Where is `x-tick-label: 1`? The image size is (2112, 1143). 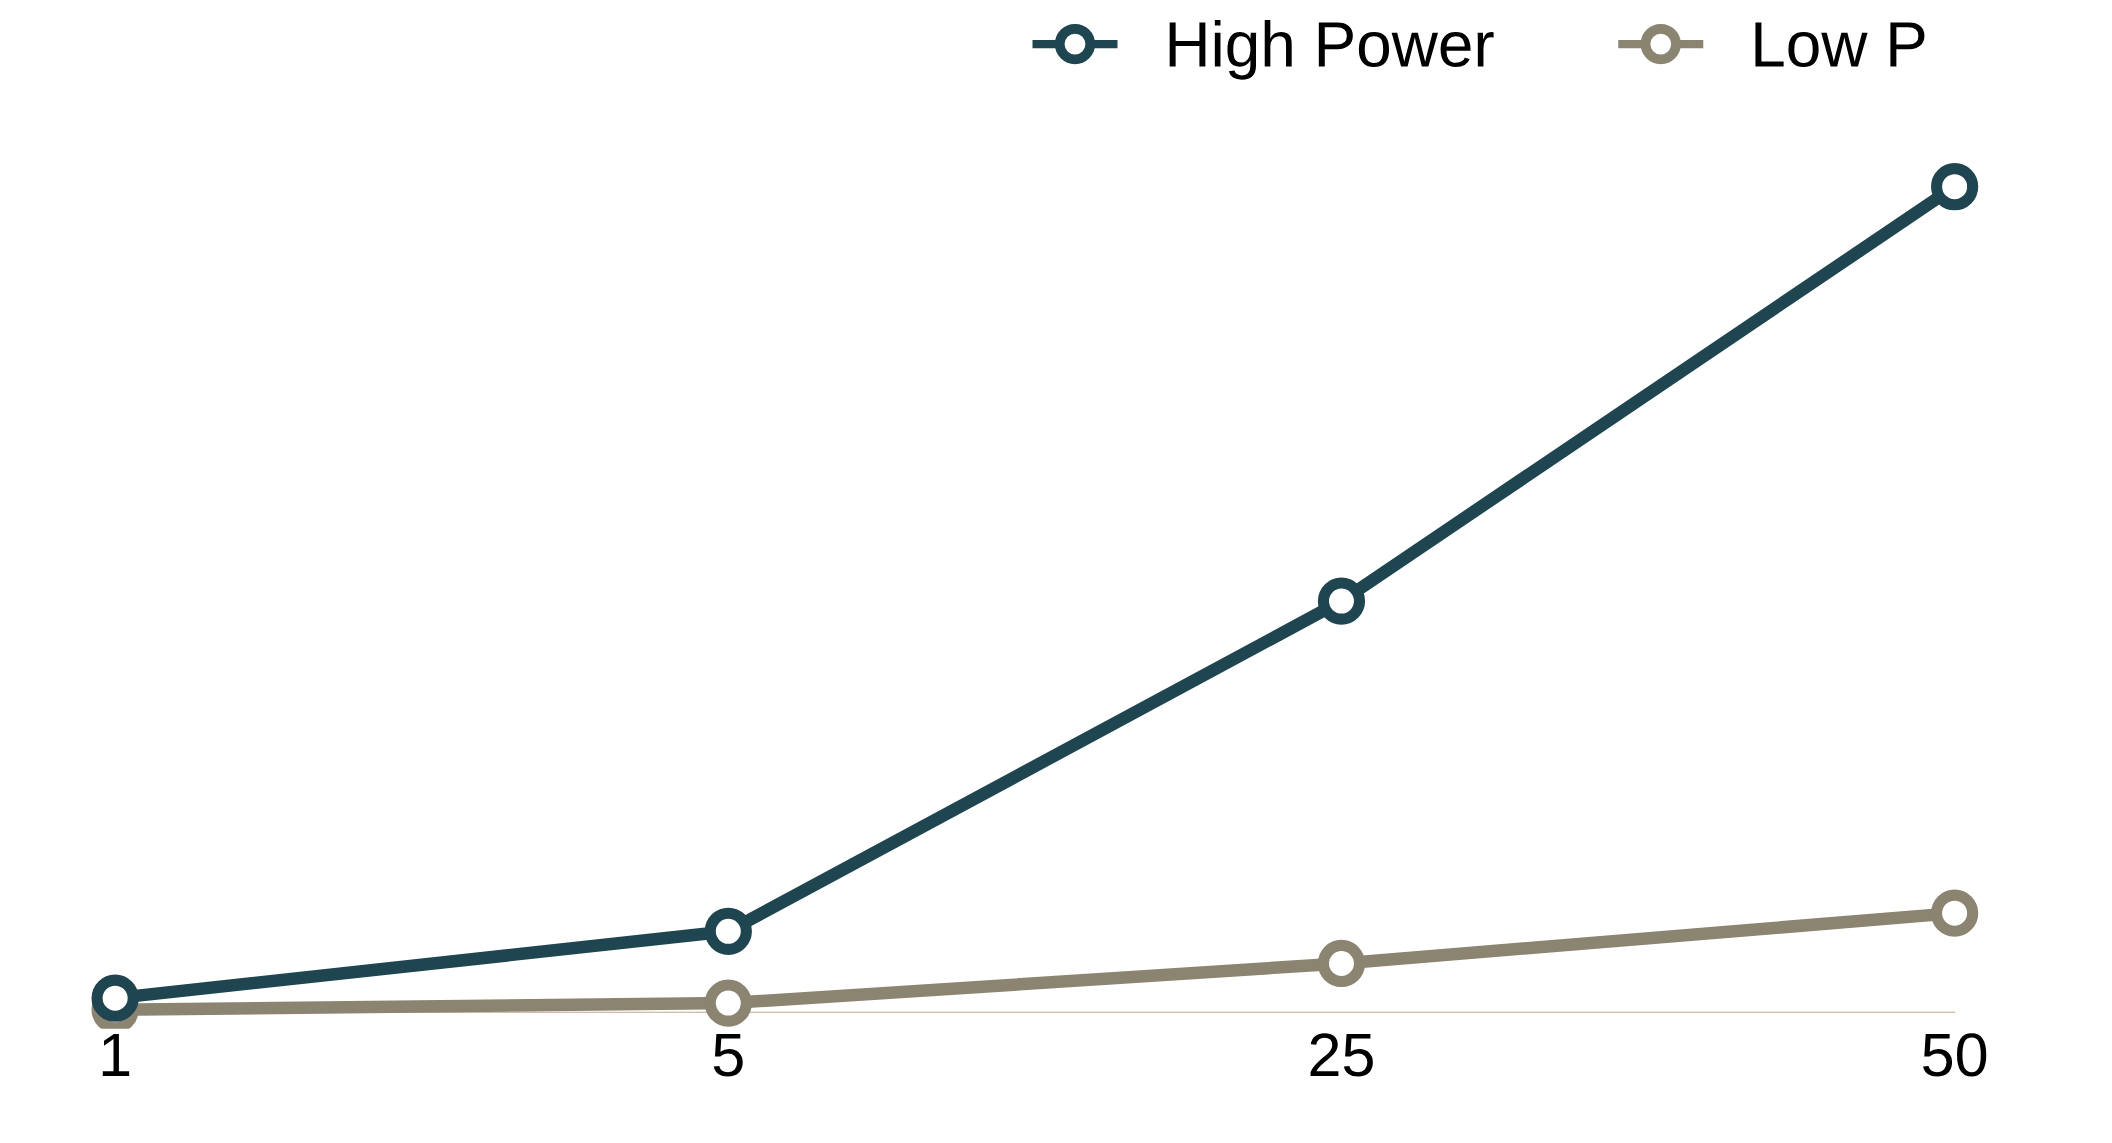
x-tick-label: 1 is located at coordinates (116, 1054).